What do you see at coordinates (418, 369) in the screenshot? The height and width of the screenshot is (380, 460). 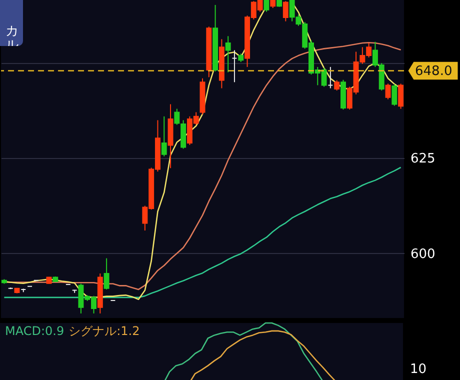 I see `text: 10` at bounding box center [418, 369].